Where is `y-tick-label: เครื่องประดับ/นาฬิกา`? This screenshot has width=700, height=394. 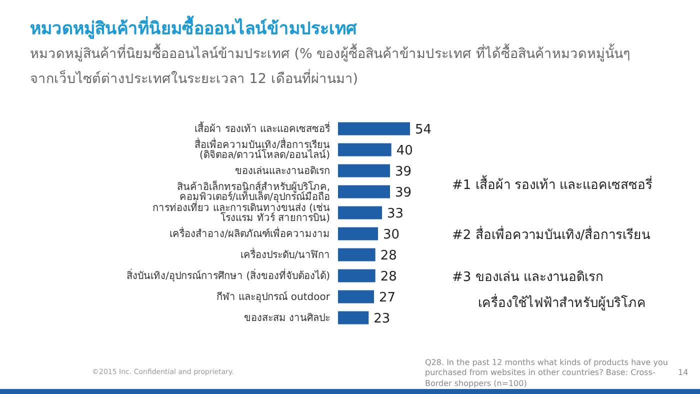
y-tick-label: เครื่องประดับ/นาฬิกา is located at coordinates (285, 254).